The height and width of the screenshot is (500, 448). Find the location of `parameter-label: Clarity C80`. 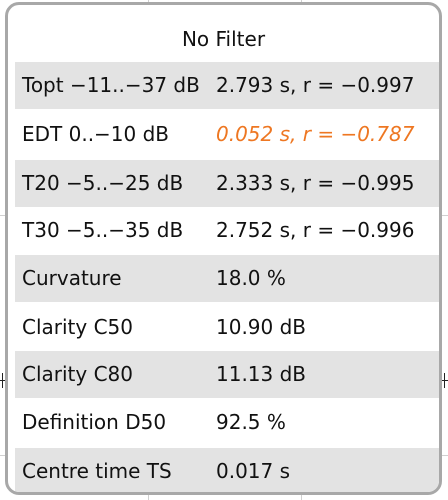

parameter-label: Clarity C80 is located at coordinates (78, 374).